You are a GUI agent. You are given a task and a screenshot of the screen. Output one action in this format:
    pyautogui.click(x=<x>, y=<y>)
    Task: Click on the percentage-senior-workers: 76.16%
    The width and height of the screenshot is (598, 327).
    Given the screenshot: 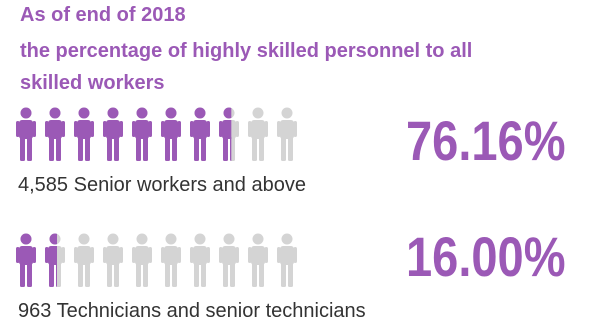 What is the action you would take?
    pyautogui.click(x=486, y=140)
    